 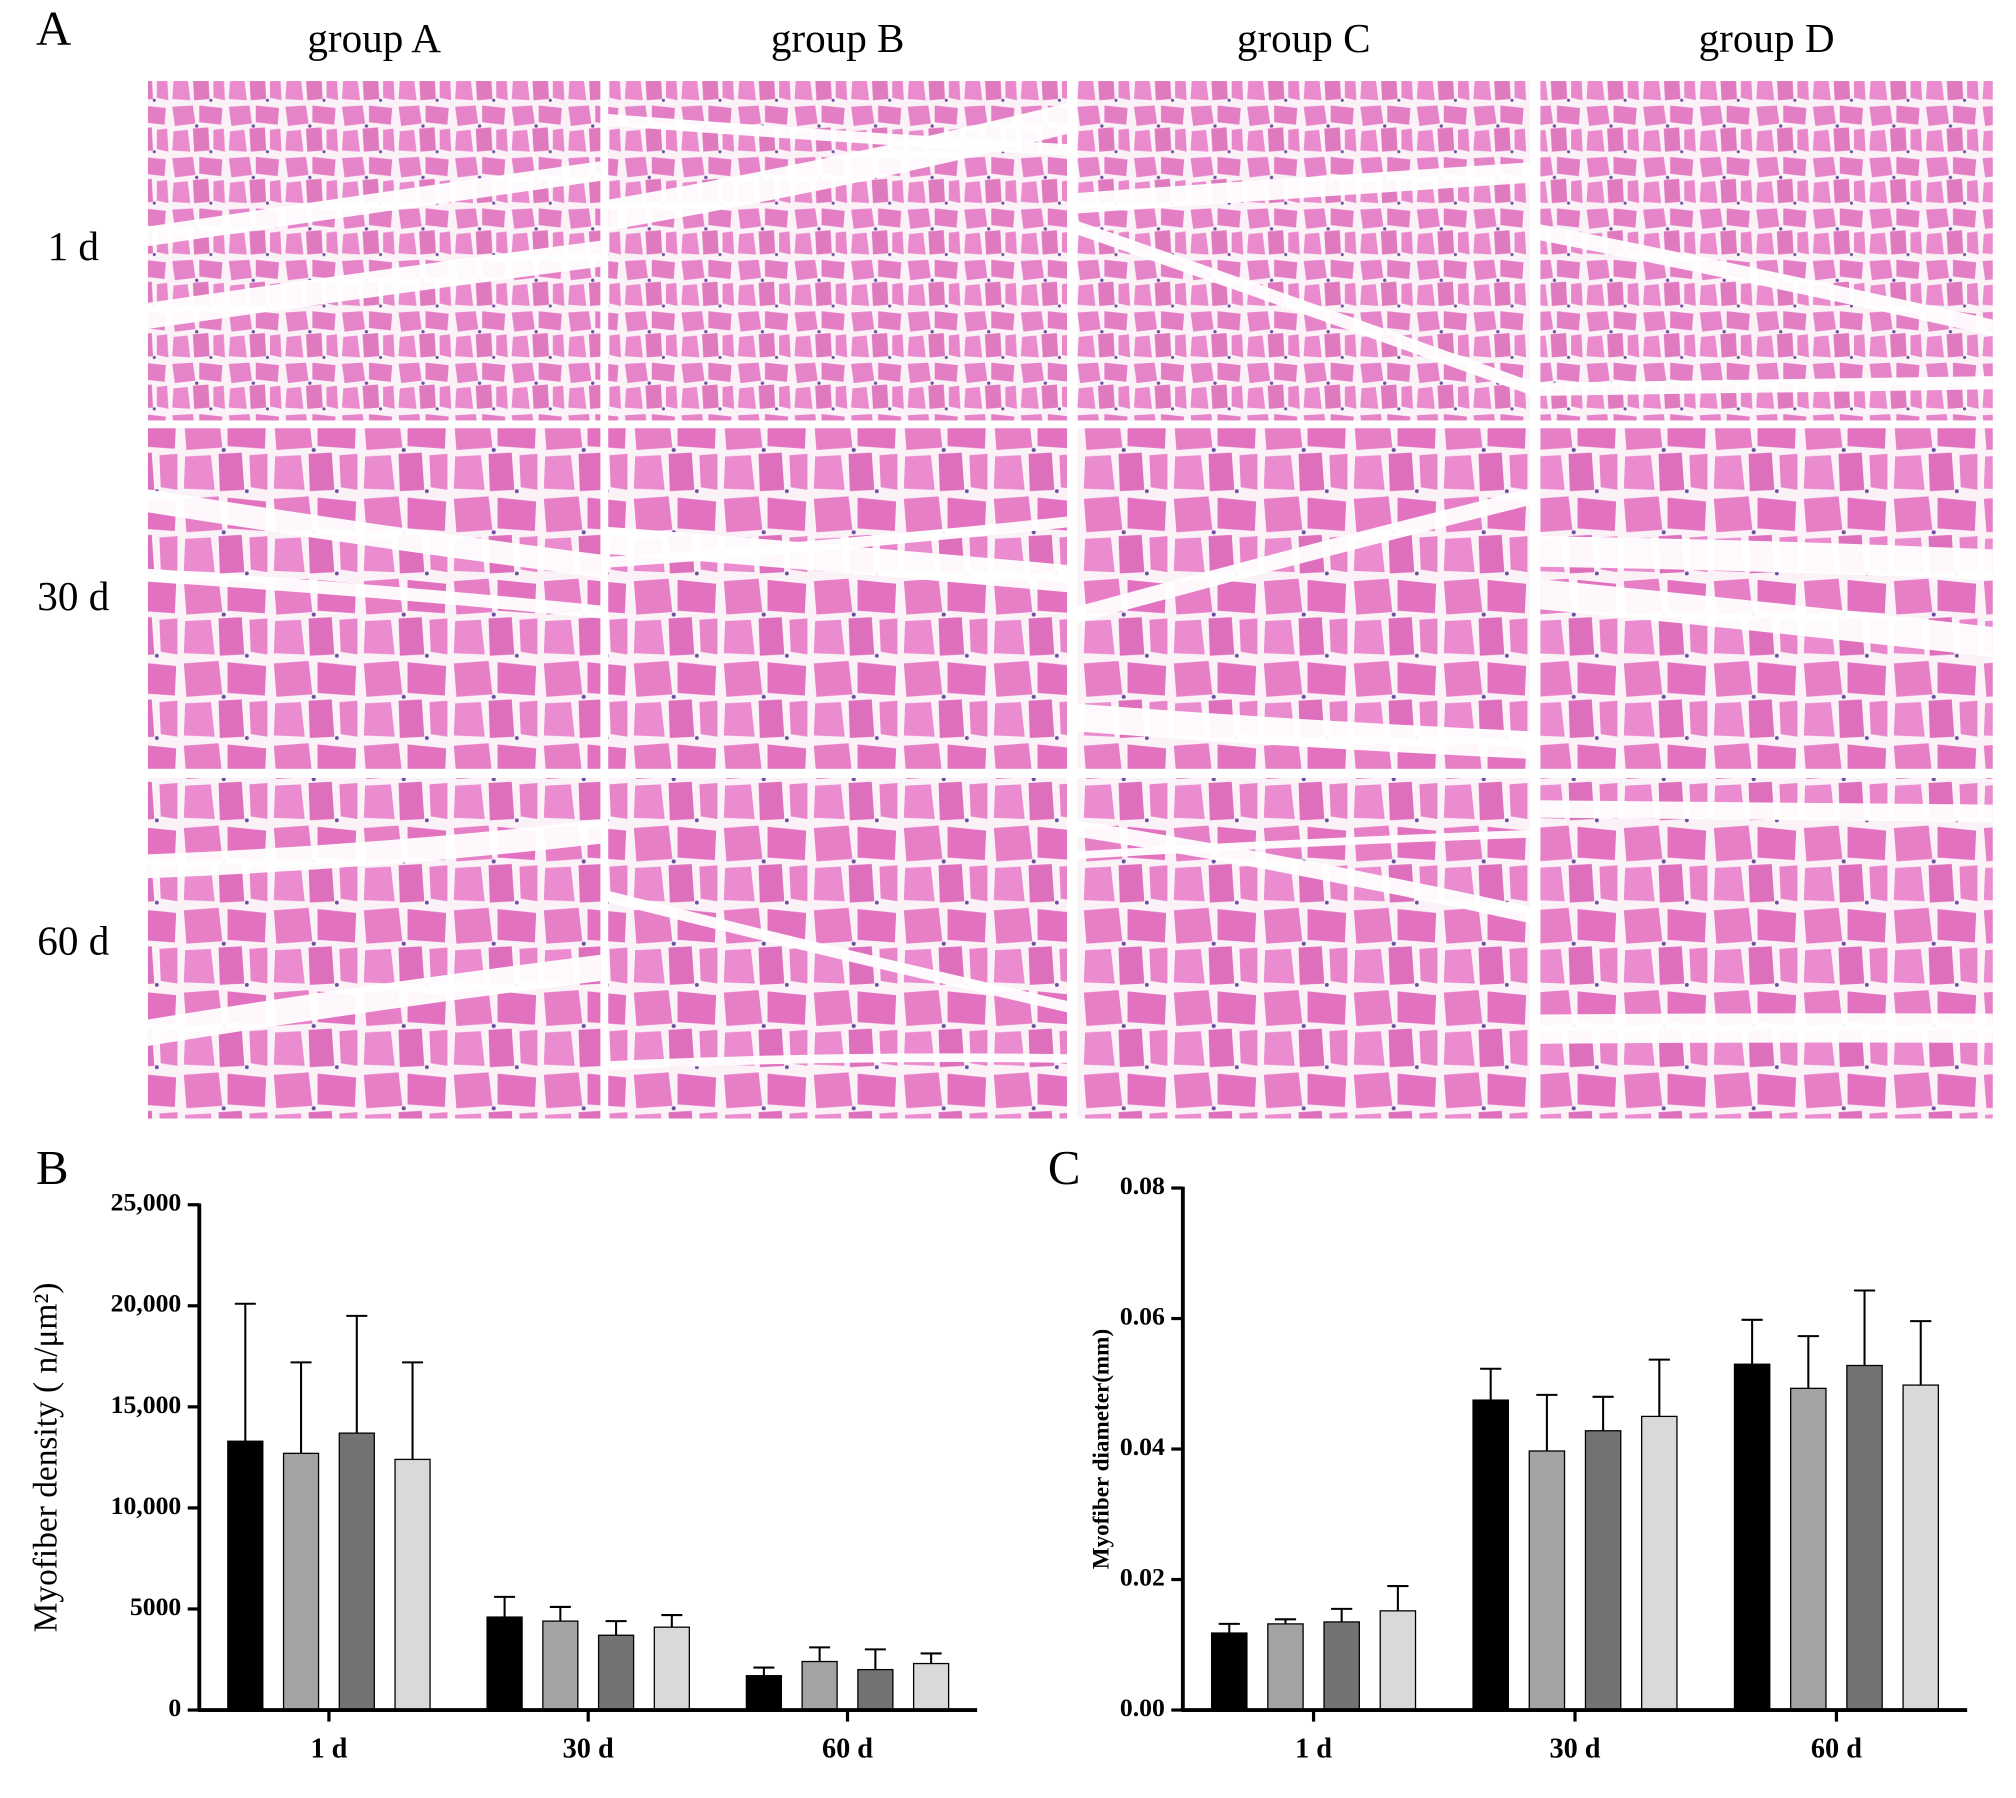 I want to click on panel-label: C, so click(x=1064, y=1167).